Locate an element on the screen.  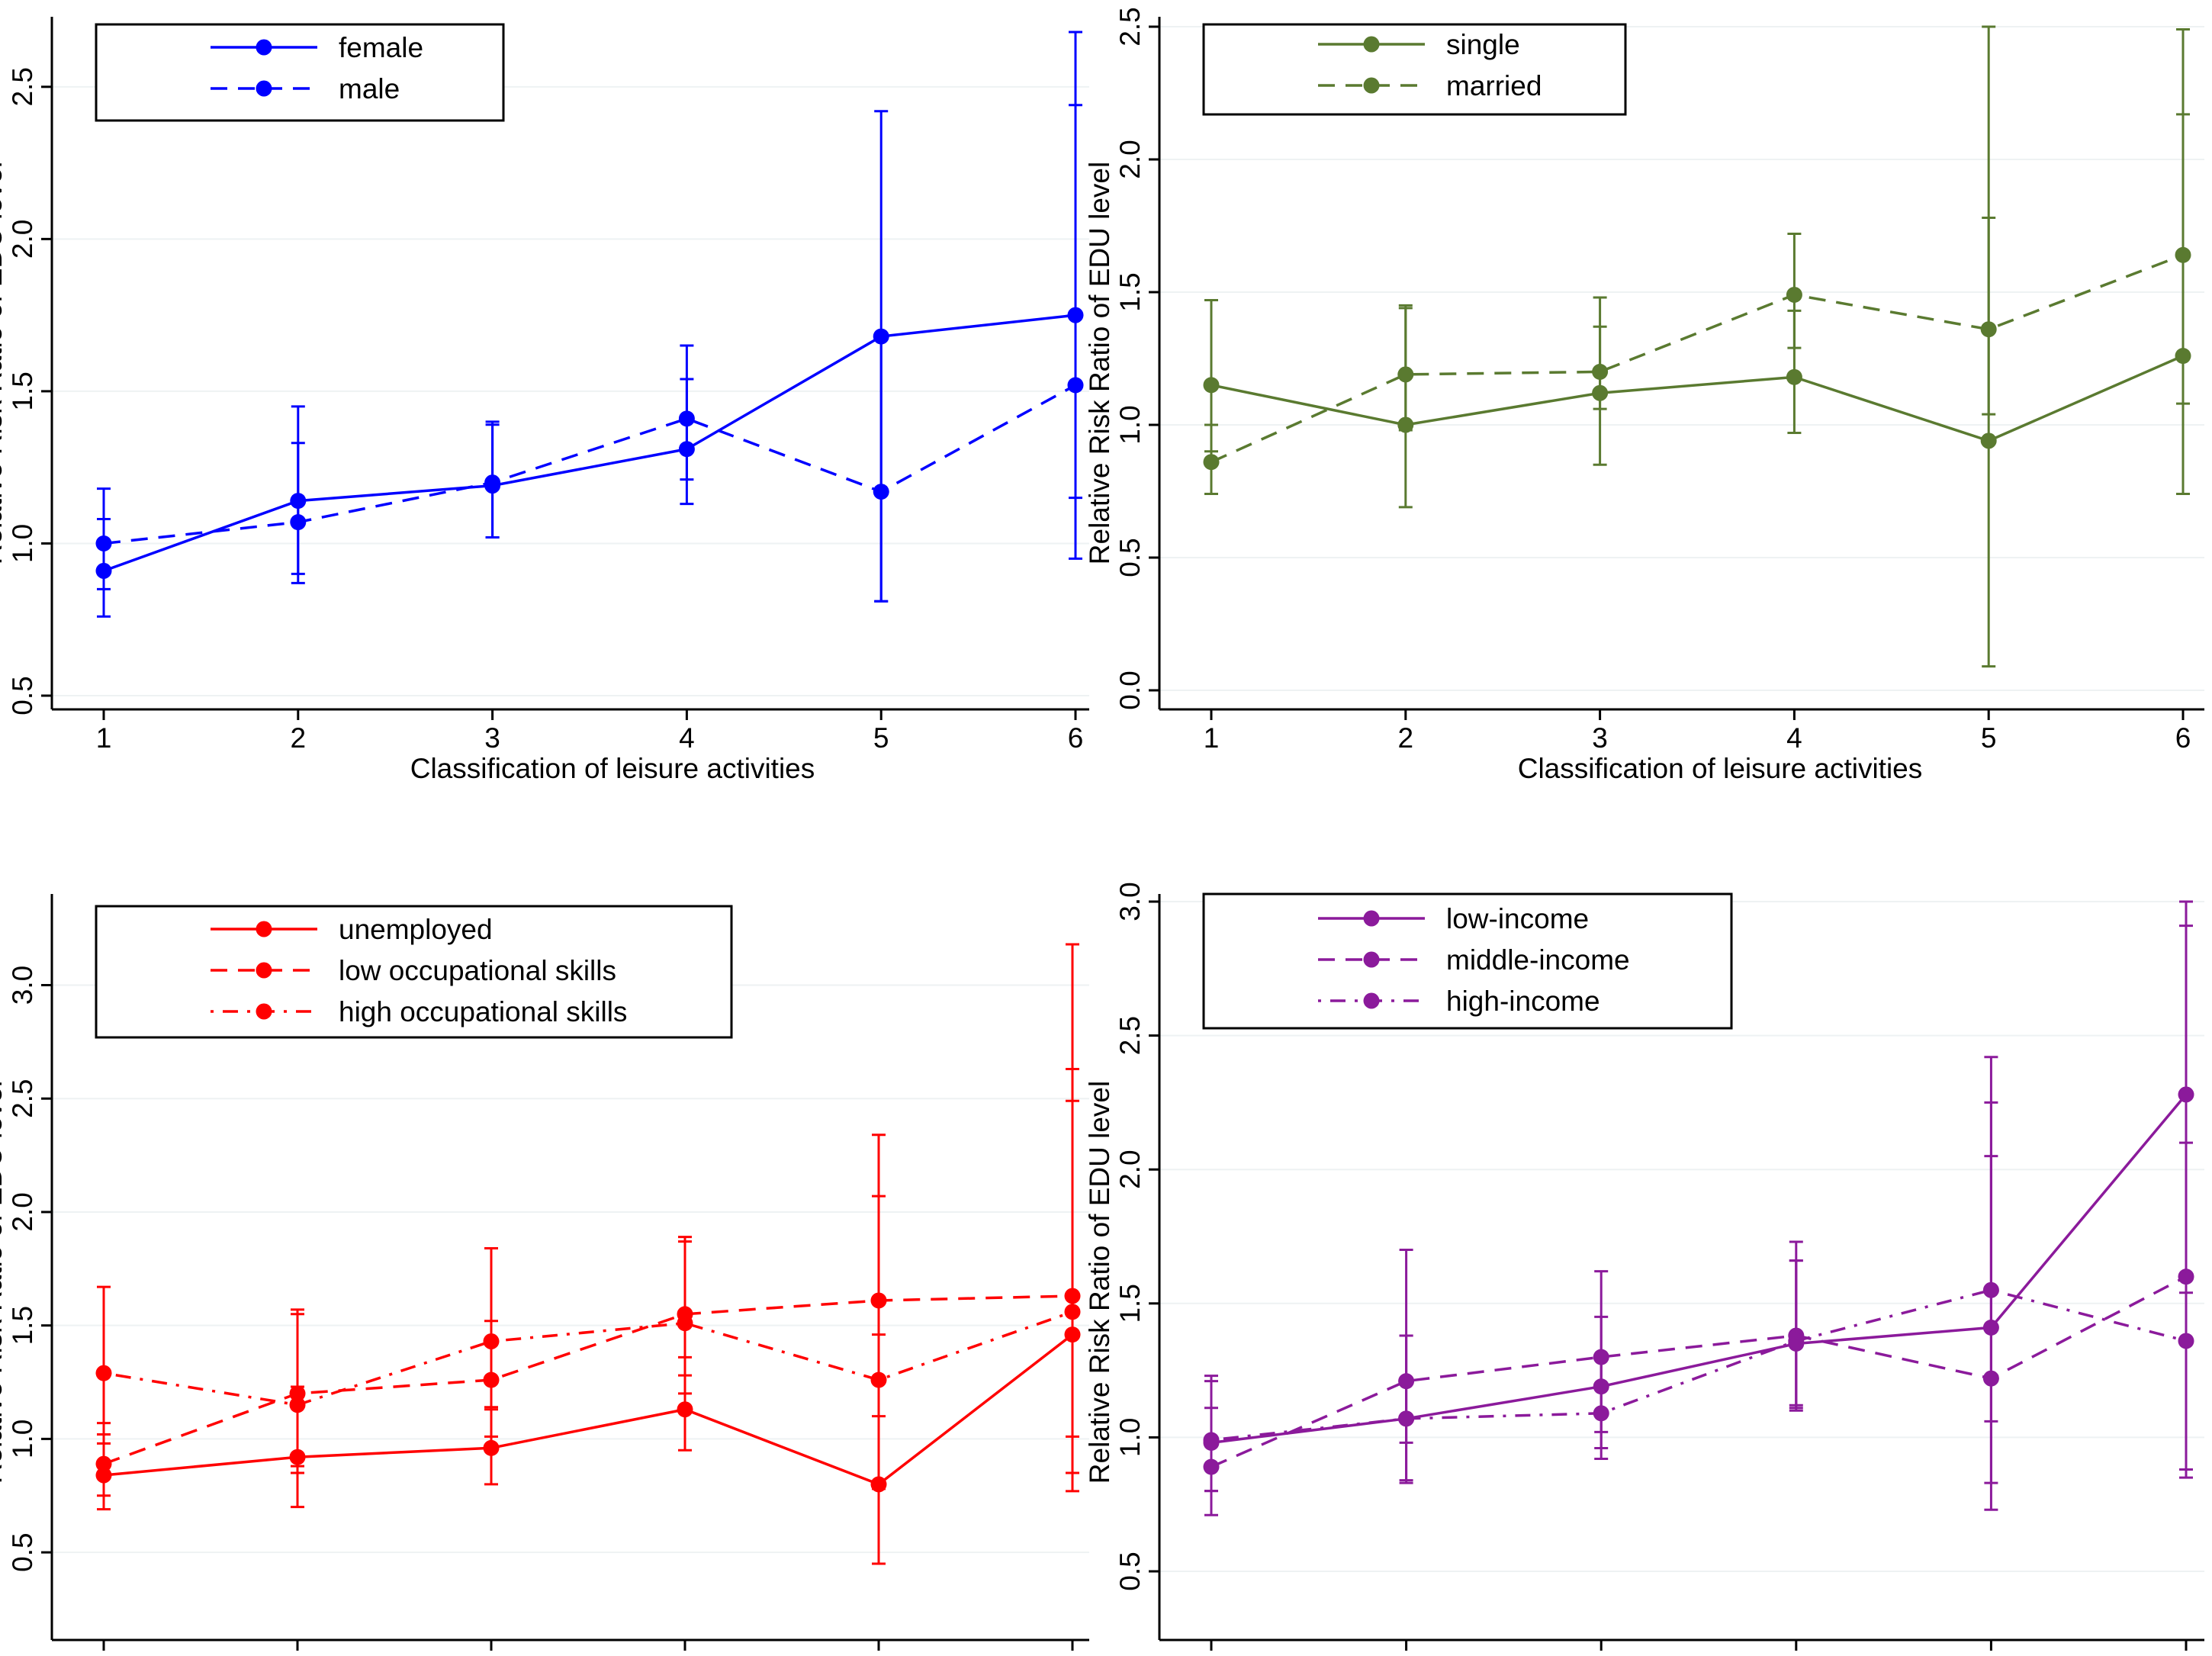
legend-marker-female is located at coordinates (264, 47).